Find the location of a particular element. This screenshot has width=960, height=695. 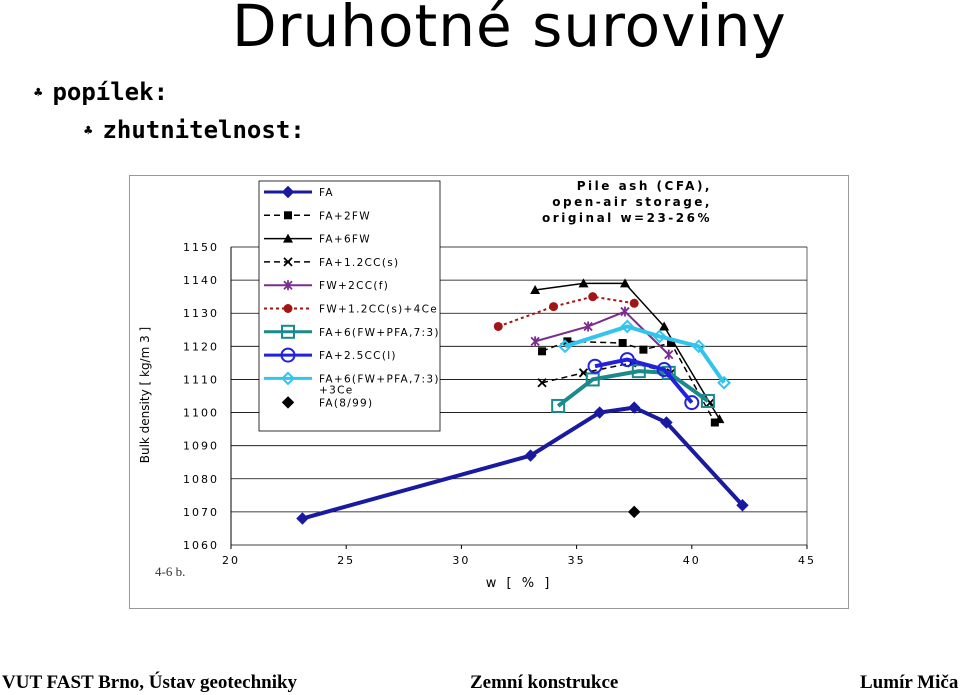

x-tick-label: 40 is located at coordinates (692, 560).